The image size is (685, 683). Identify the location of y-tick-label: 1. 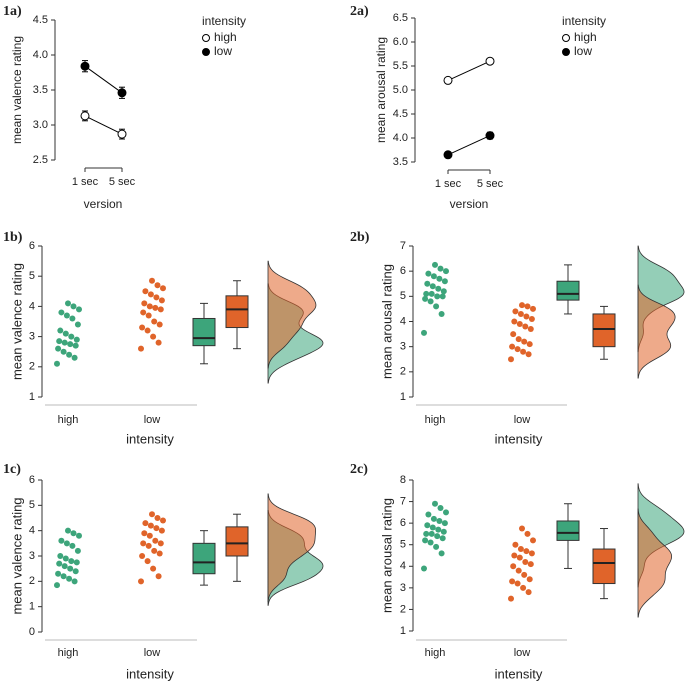
(32, 607).